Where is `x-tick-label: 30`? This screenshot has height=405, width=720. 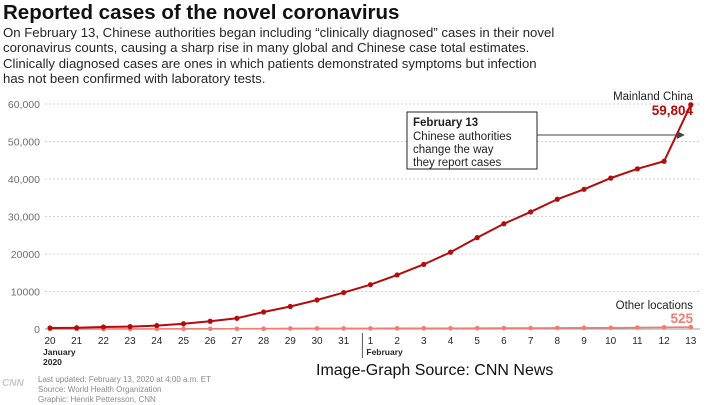 x-tick-label: 30 is located at coordinates (317, 341).